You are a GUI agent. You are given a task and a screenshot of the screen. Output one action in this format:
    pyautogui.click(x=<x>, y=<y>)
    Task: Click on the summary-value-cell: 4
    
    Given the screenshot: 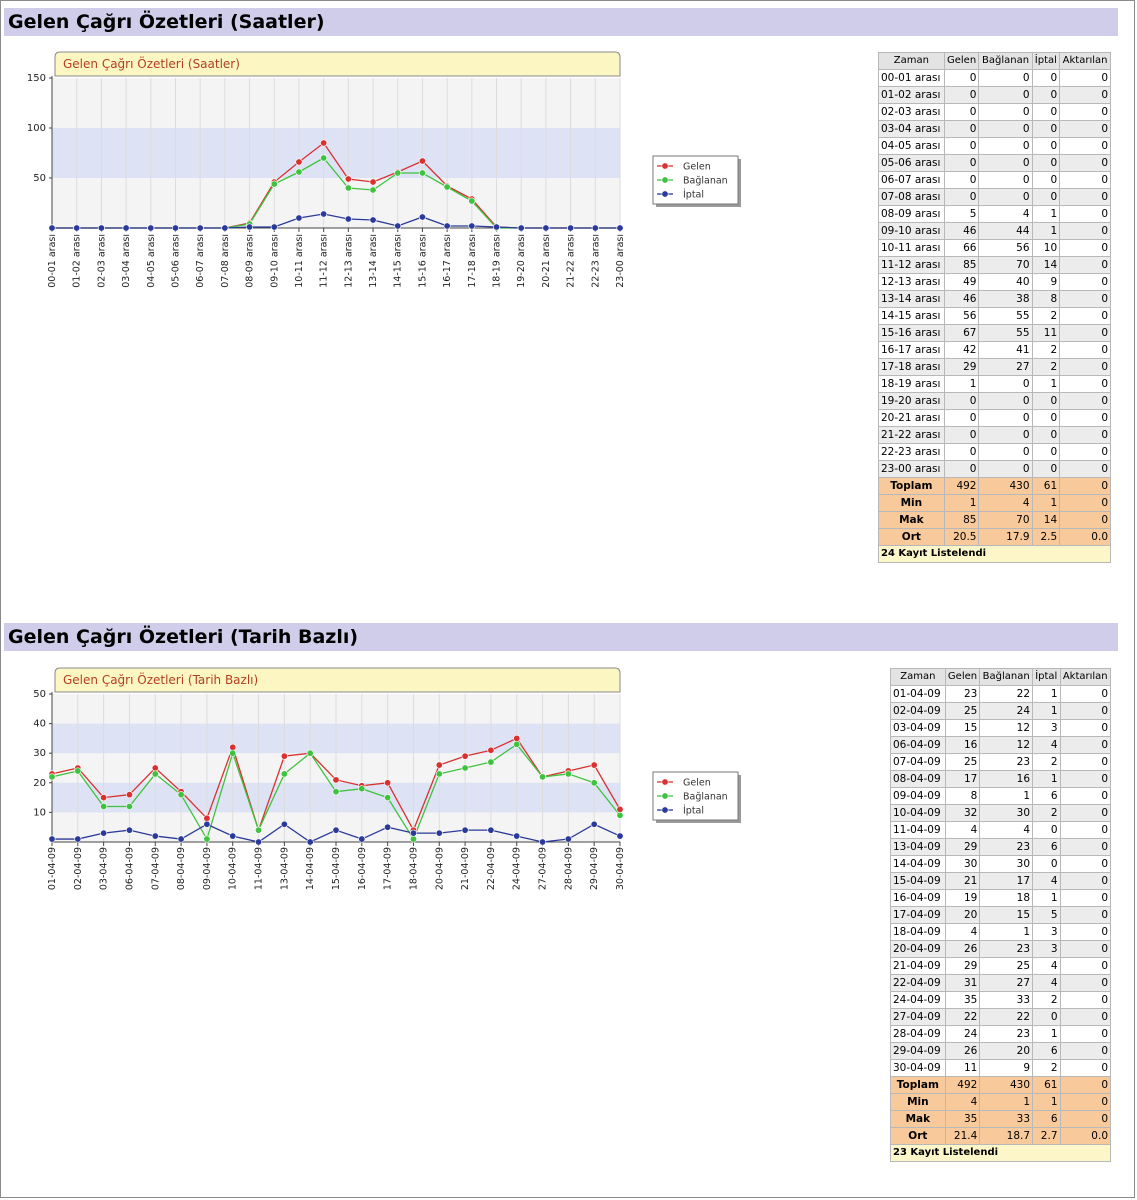 What is the action you would take?
    pyautogui.click(x=1005, y=503)
    